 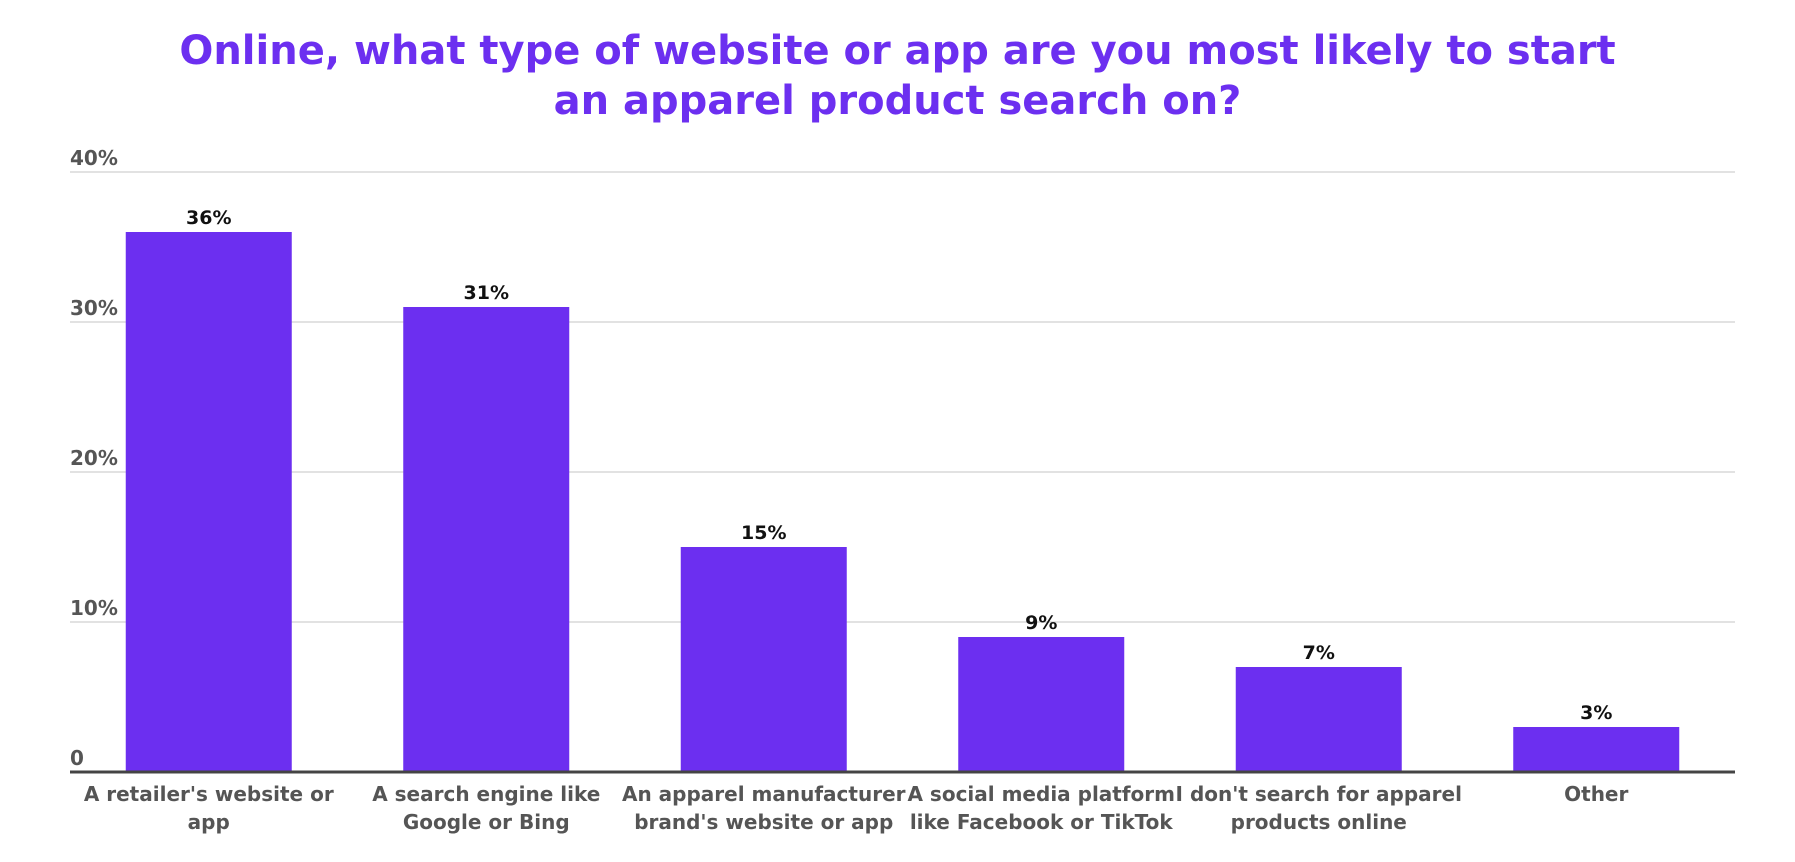 What do you see at coordinates (1042, 822) in the screenshot?
I see `category-label: like Facebook or TikTok` at bounding box center [1042, 822].